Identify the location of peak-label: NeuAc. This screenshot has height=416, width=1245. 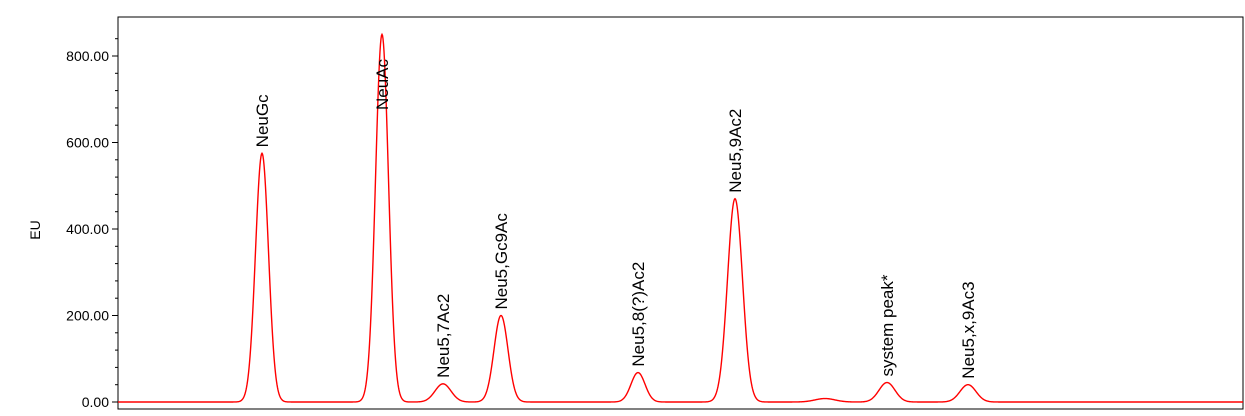
(382, 84).